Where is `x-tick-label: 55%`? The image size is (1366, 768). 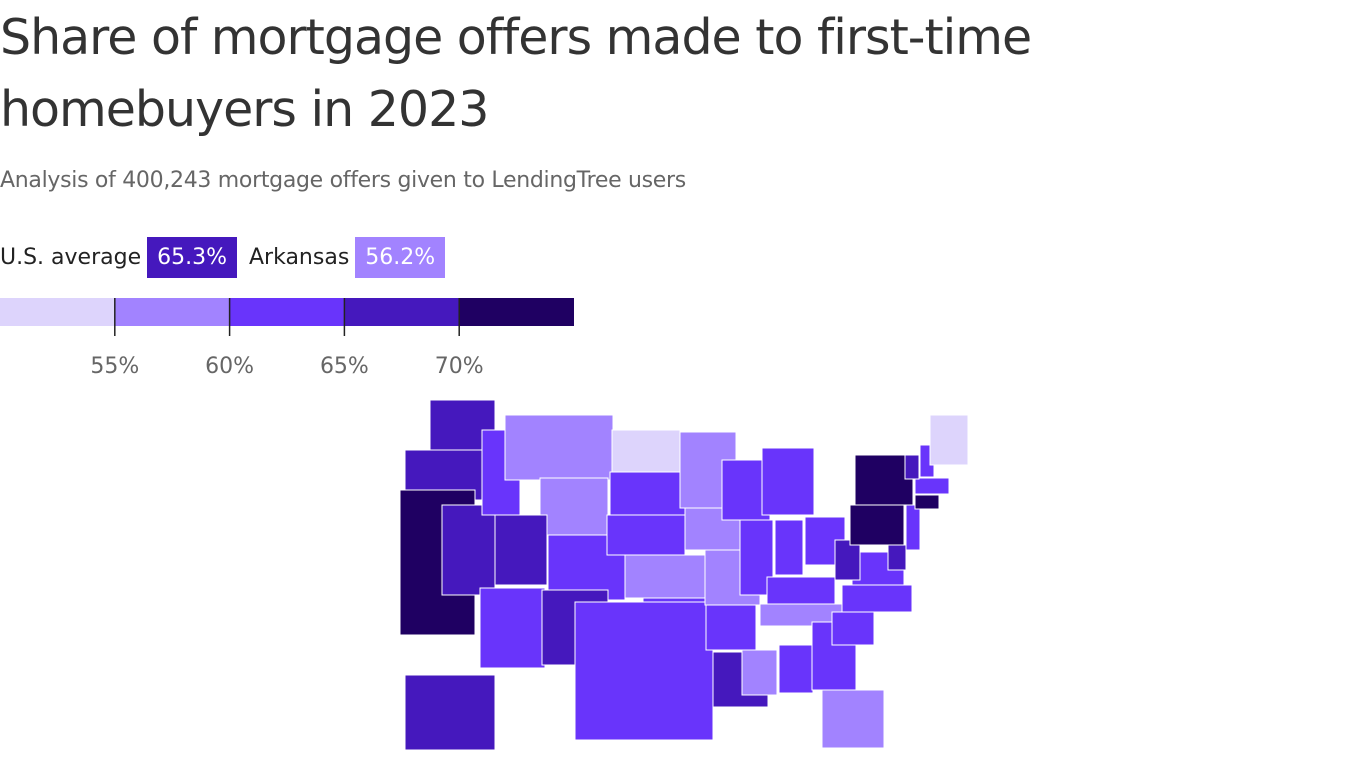
x-tick-label: 55% is located at coordinates (114, 366).